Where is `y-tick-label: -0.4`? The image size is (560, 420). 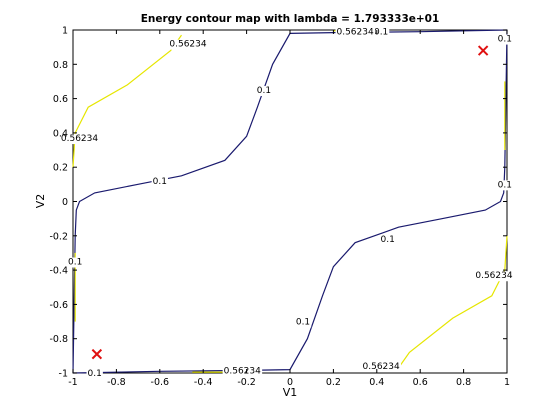 y-tick-label: -0.4 is located at coordinates (58, 271).